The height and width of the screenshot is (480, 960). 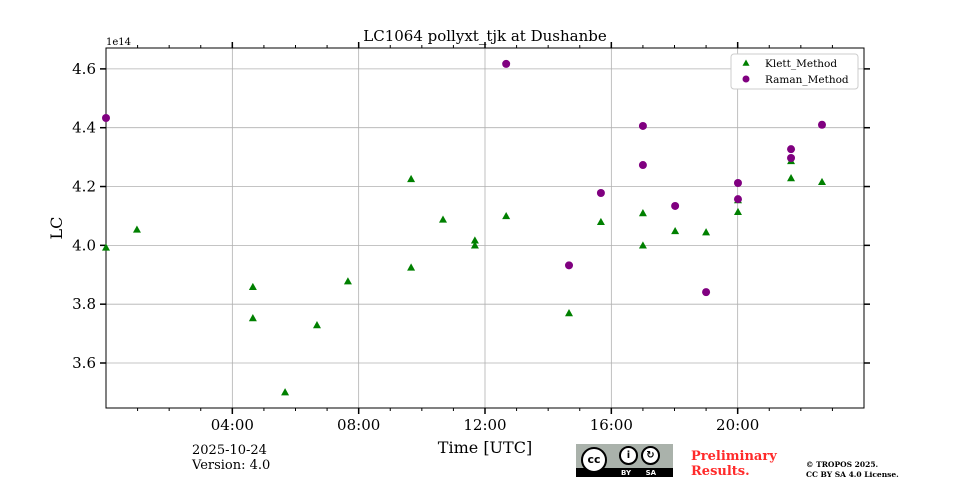 What do you see at coordinates (485, 36) in the screenshot?
I see `chart-title: LC1064 pollyxt_tjk at Dushanbe` at bounding box center [485, 36].